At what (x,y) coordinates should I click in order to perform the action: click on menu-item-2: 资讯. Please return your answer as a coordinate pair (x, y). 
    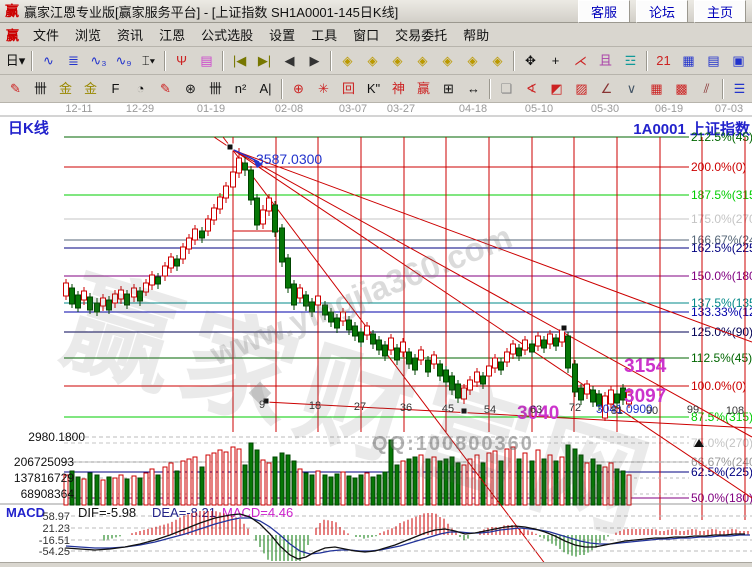
    Looking at the image, I should click on (130, 35).